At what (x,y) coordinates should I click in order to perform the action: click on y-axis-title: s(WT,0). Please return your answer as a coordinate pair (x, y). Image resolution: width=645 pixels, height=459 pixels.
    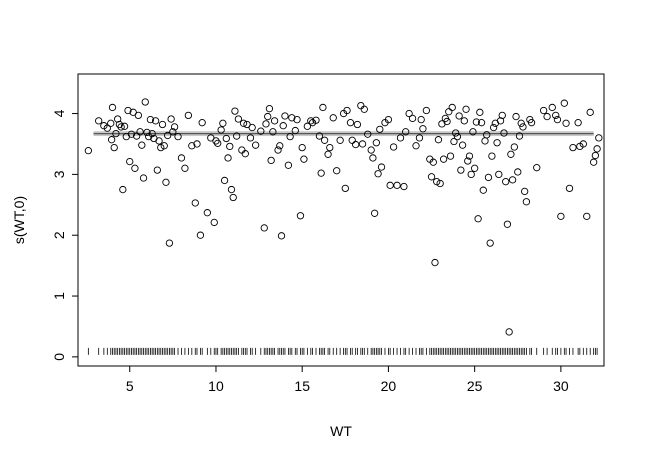
    Looking at the image, I should click on (19, 220).